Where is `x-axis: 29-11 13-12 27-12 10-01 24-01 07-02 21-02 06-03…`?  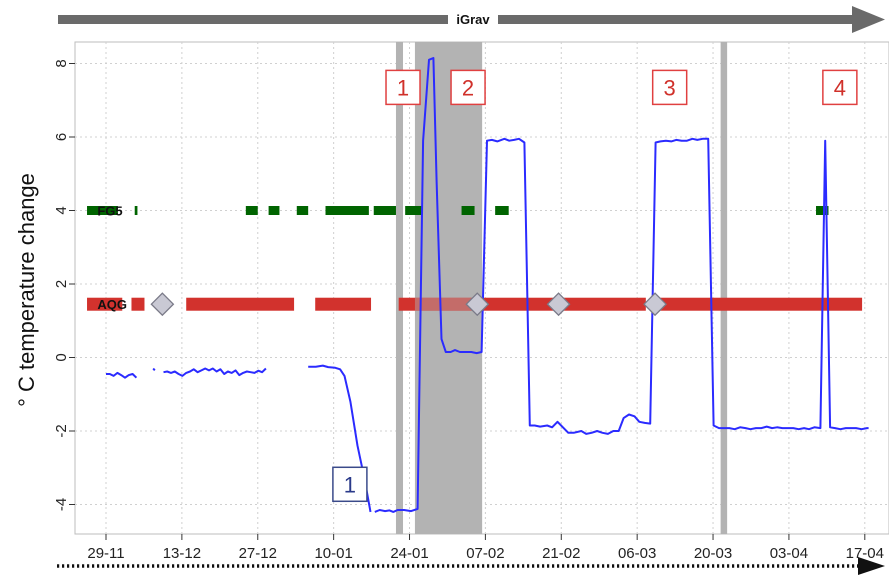
x-axis: 29-11 13-12 27-12 10-01 24-01 07-02 21-02 06-03… is located at coordinates (485, 548).